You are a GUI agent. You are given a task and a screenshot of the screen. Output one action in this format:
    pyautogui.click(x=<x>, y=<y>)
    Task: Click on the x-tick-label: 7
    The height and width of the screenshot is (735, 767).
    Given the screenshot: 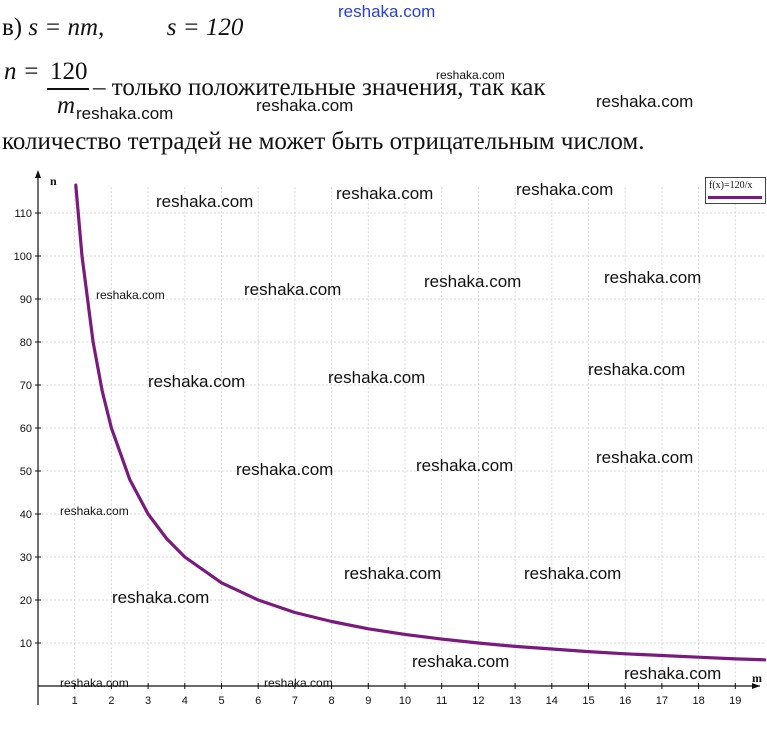 What is the action you would take?
    pyautogui.click(x=295, y=701)
    